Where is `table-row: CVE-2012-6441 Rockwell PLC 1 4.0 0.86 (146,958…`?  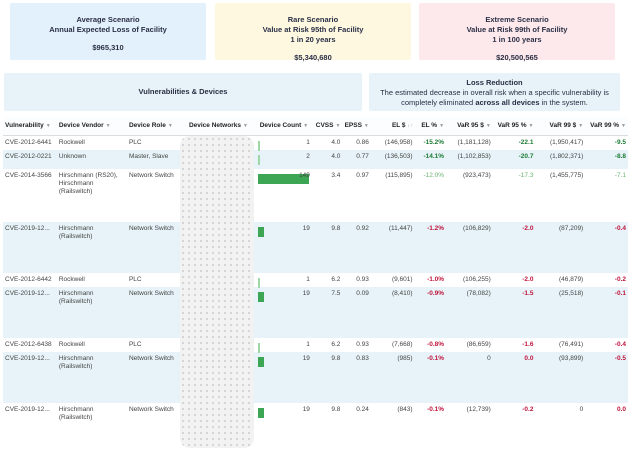
table-row: CVE-2012-6441 Rockwell PLC 1 4.0 0.86 (146,958… is located at coordinates (315, 143).